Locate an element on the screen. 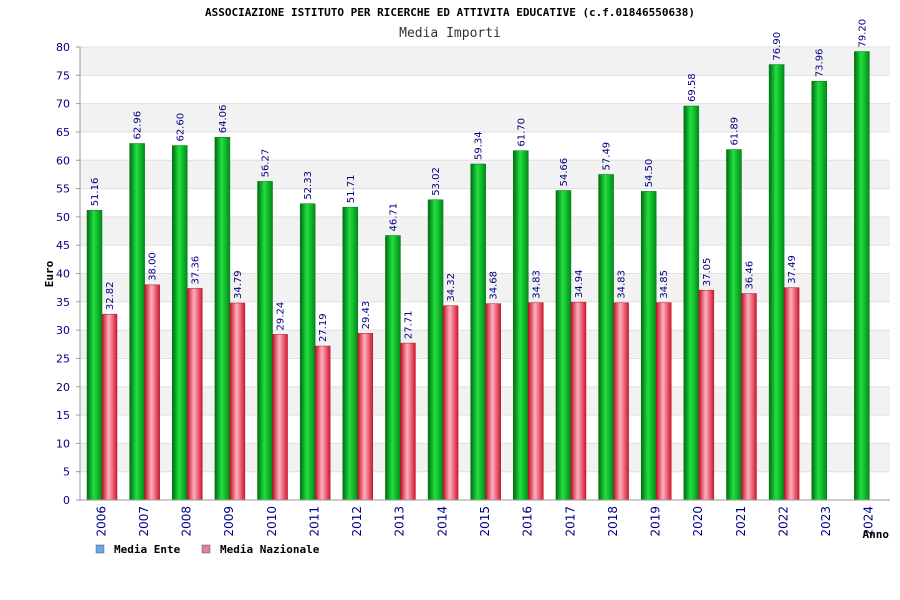  x-tick-label: 2022 is located at coordinates (783, 521).